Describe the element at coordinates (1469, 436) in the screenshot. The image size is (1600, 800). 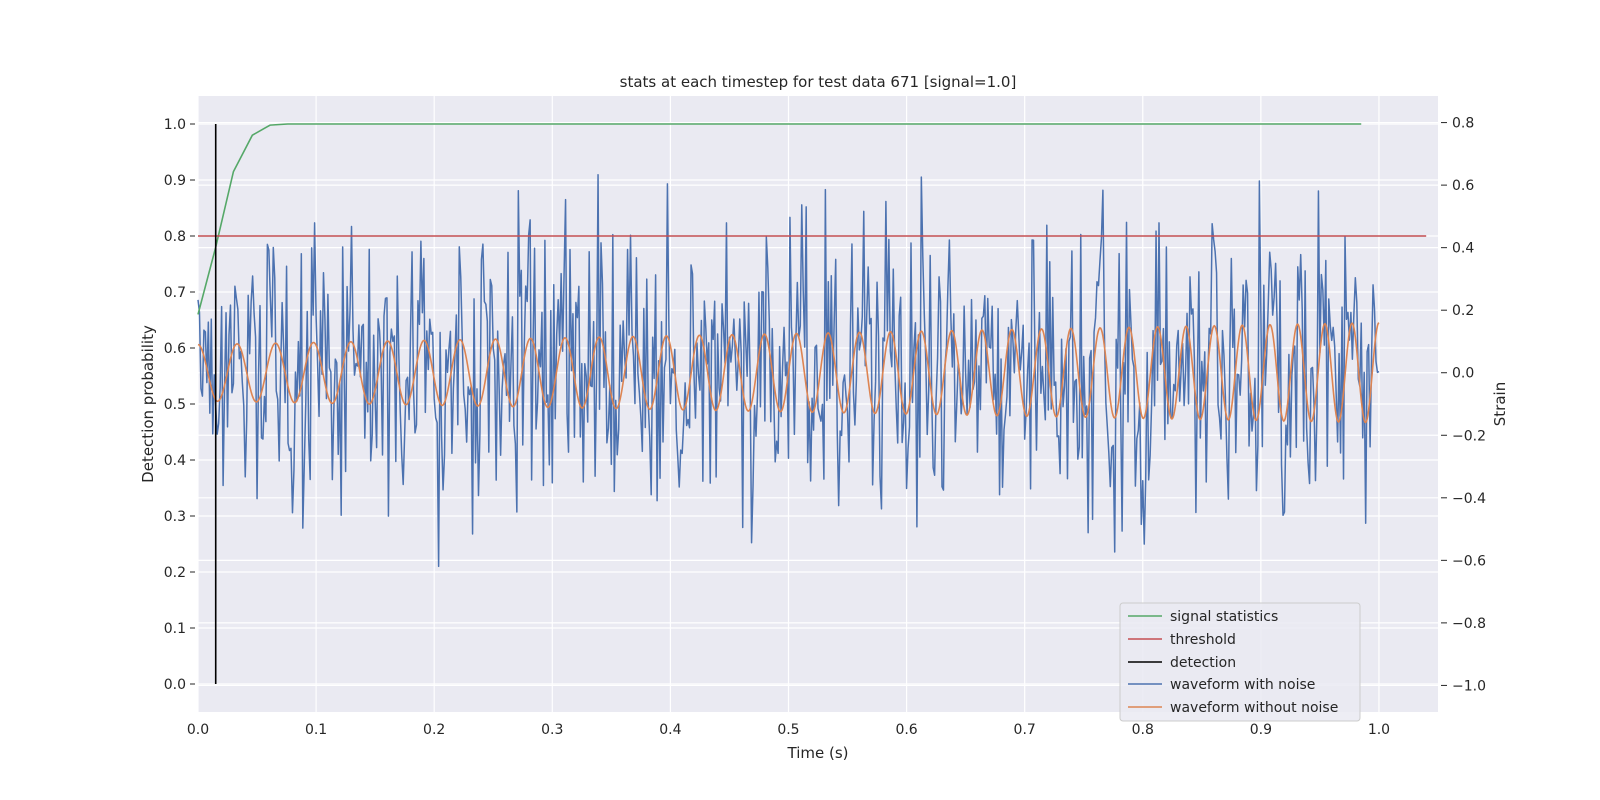
I see `y-right-tick-label: −0.2` at that location.